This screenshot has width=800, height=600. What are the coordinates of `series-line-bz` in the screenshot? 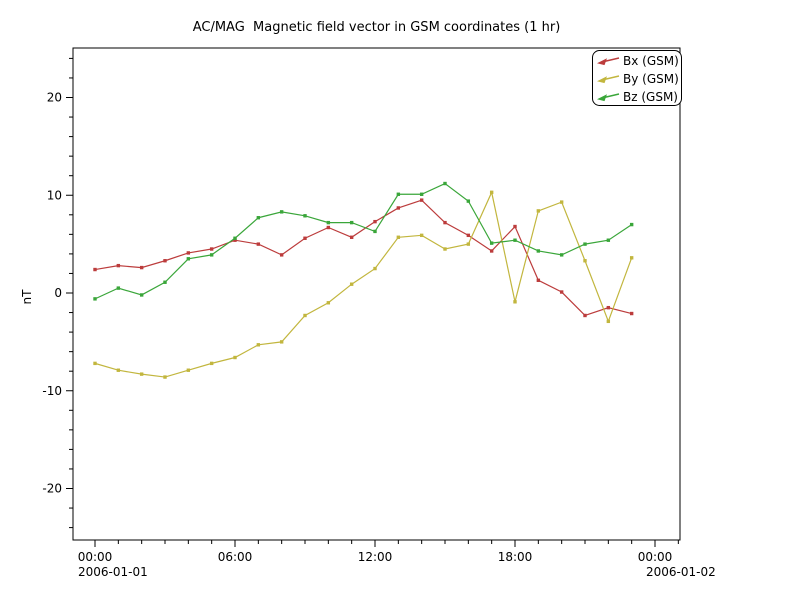 It's located at (363, 241).